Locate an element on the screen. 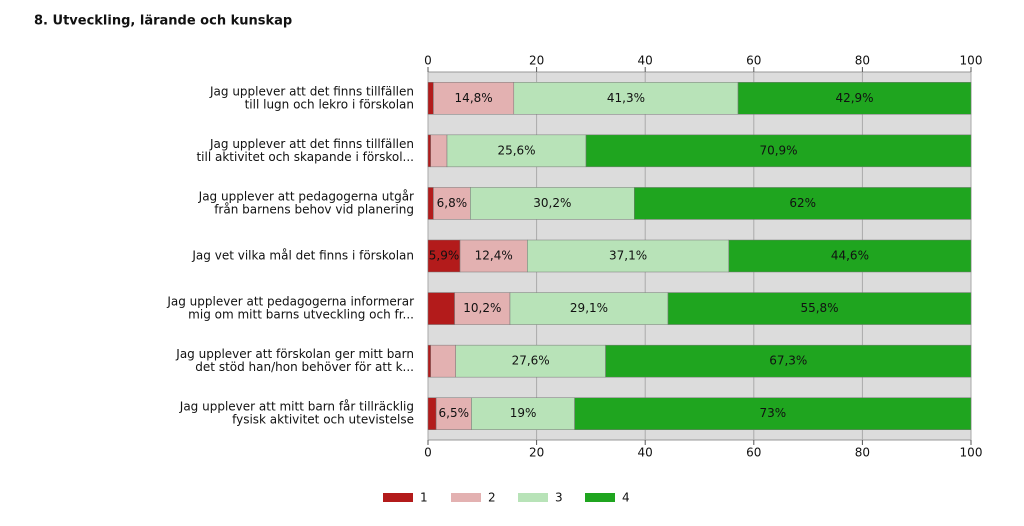  category-label: Jag upplever att pedagogerna utgår is located at coordinates (306, 196).